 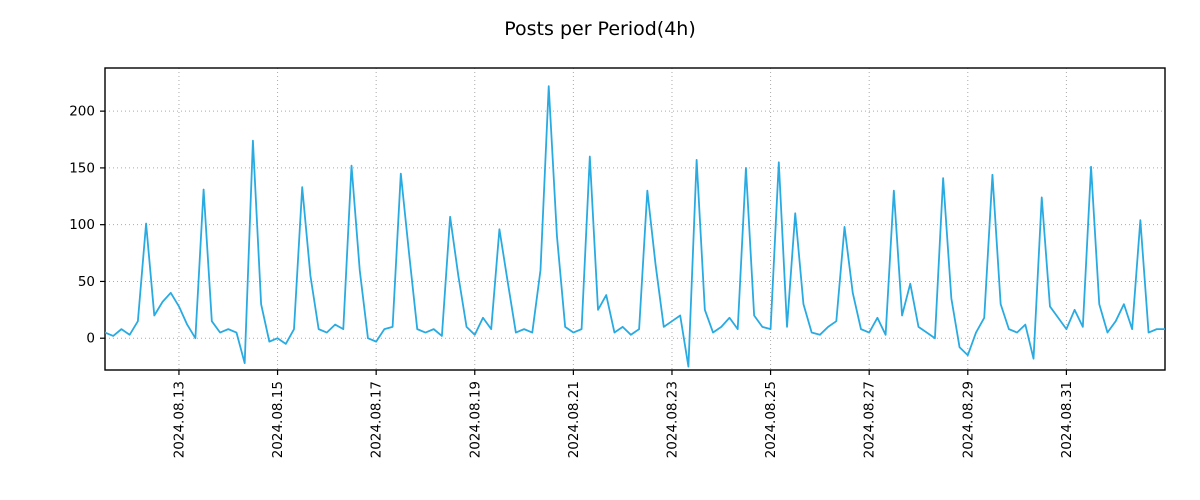 What do you see at coordinates (771, 419) in the screenshot?
I see `x-tick-label: 2024.08.25` at bounding box center [771, 419].